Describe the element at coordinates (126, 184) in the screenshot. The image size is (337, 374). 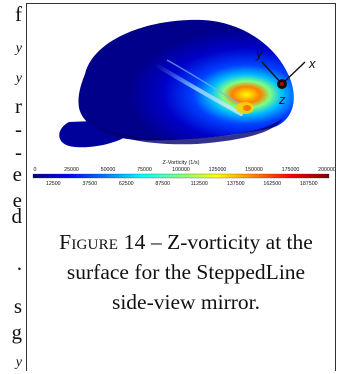
I see `colorbar-tick-label: 62500` at that location.